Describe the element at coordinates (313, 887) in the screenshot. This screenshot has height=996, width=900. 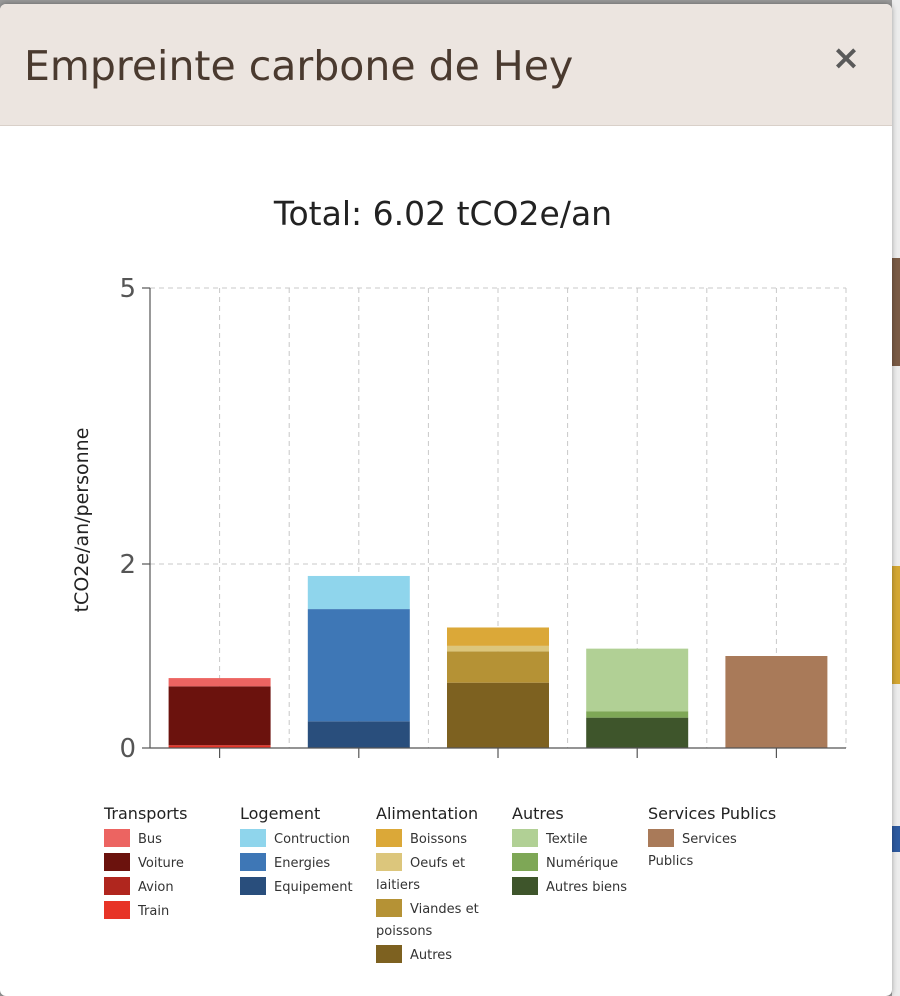
I see `legend-label: Equipement` at that location.